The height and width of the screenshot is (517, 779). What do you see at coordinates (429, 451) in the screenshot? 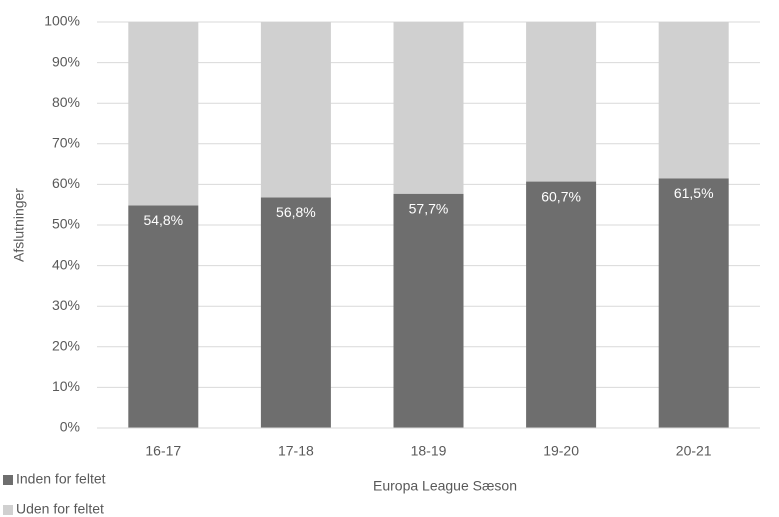
I see `x-tick-label: 18-19` at bounding box center [429, 451].